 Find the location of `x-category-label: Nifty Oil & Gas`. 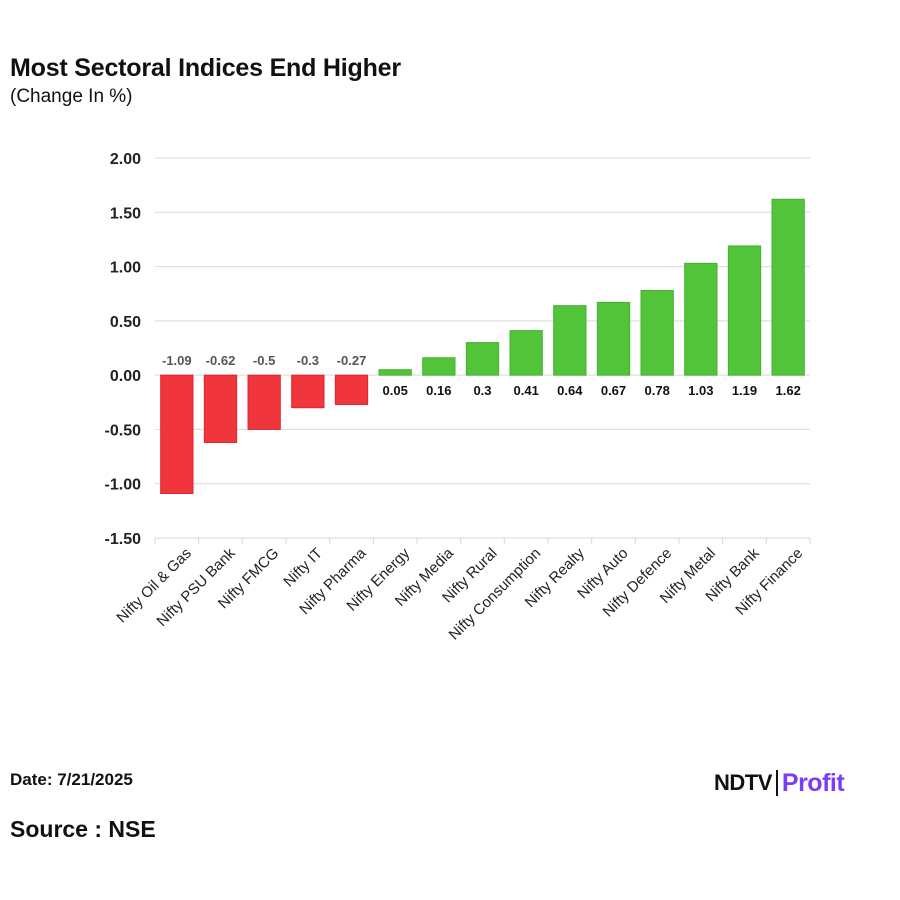

x-category-label: Nifty Oil & Gas is located at coordinates (154, 586).